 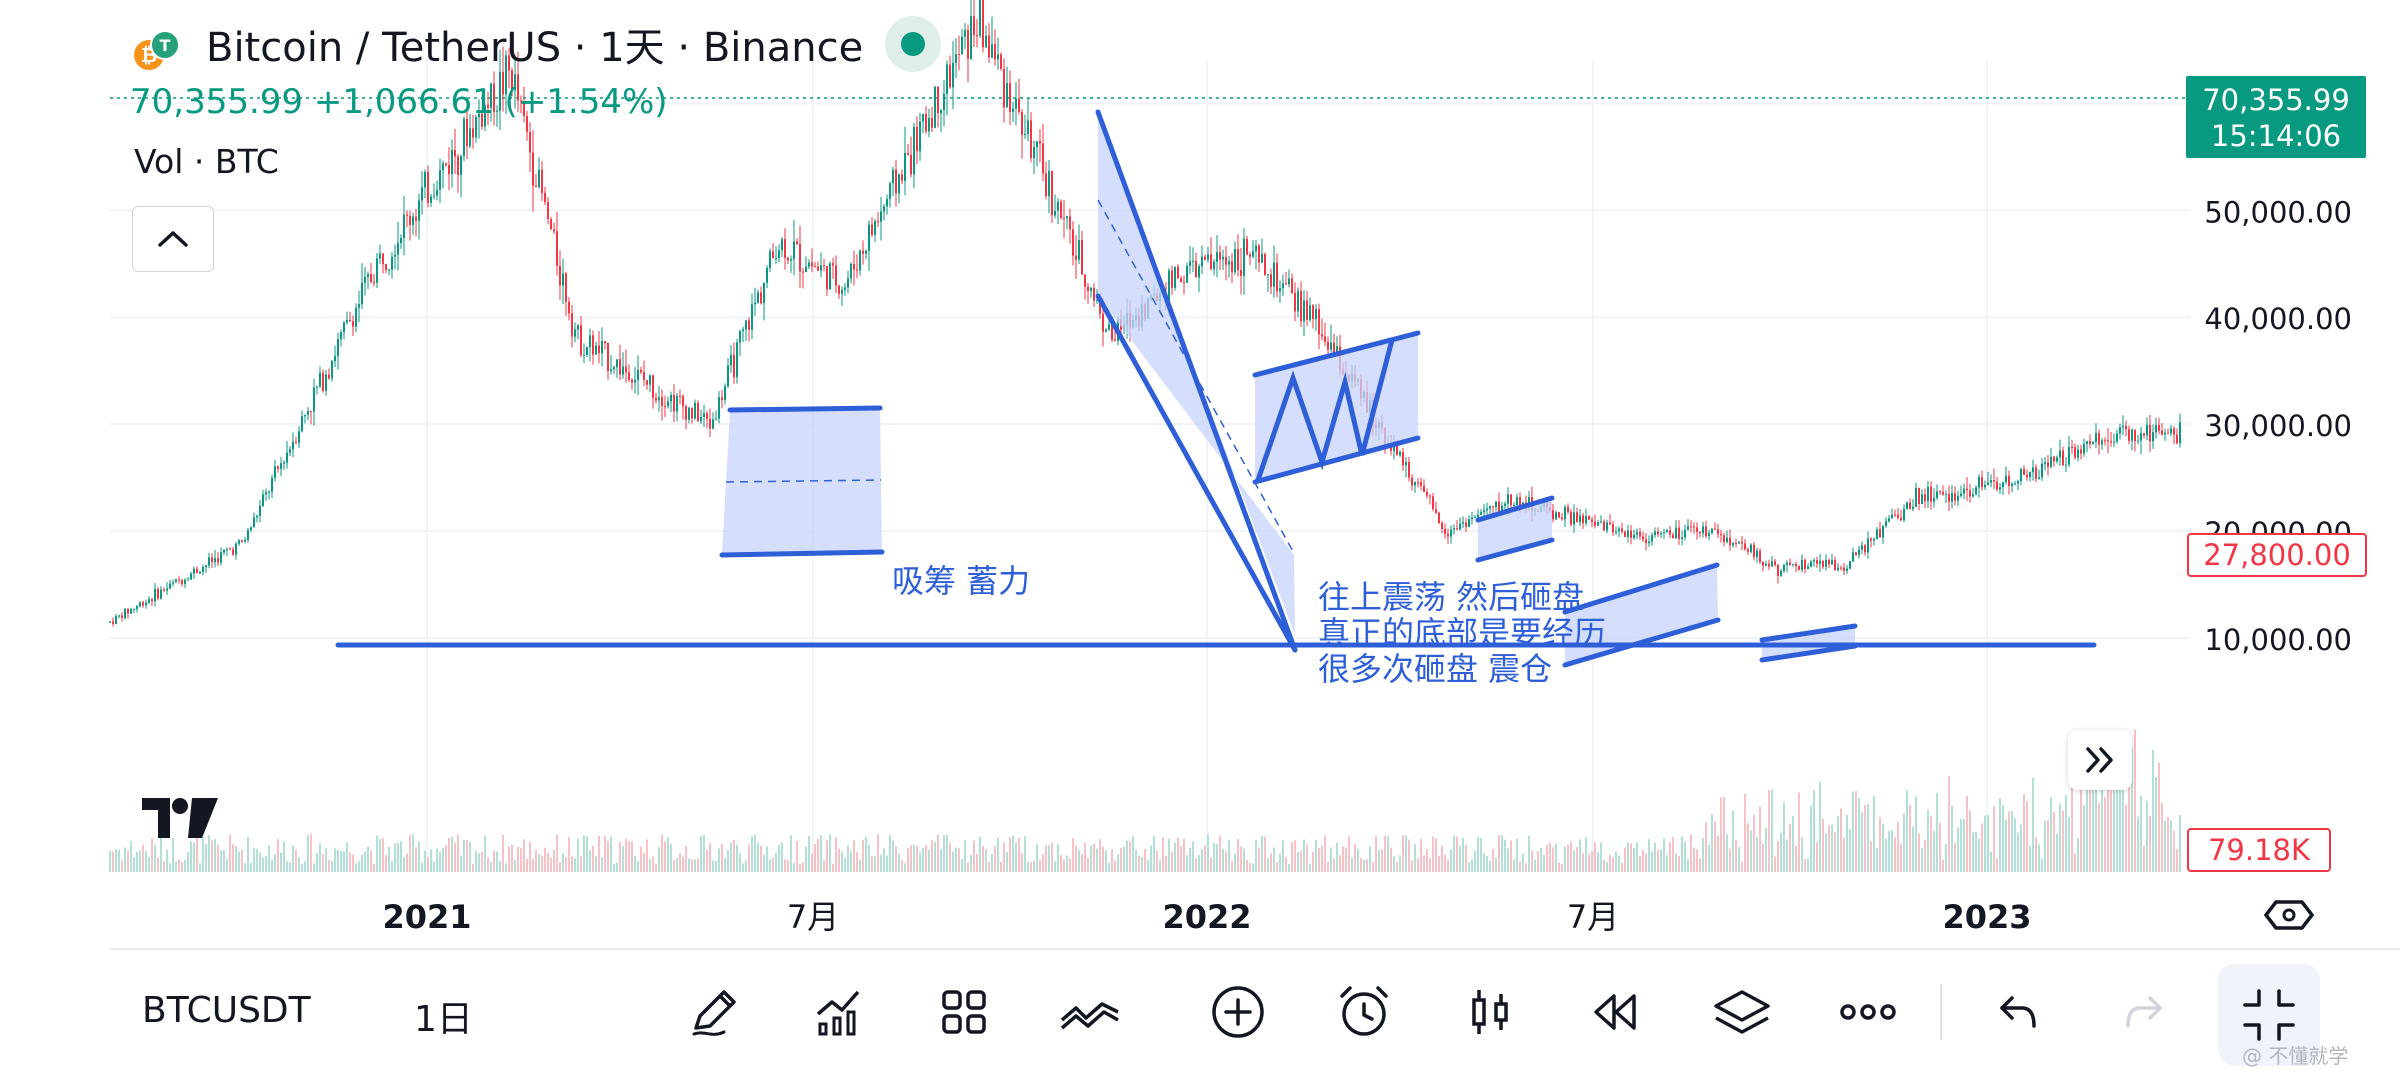 What do you see at coordinates (964, 1012) in the screenshot?
I see `layout-button` at bounding box center [964, 1012].